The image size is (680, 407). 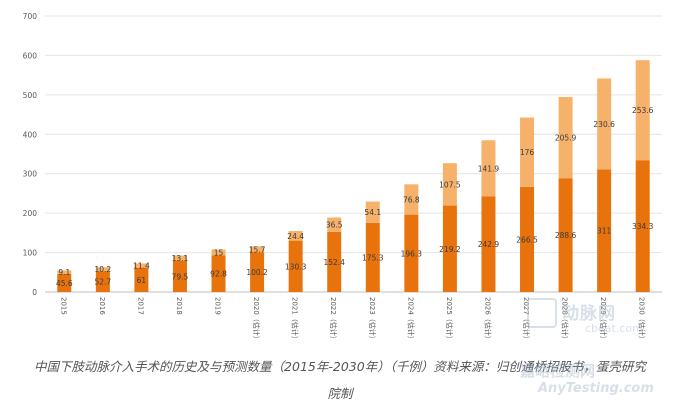 I want to click on data-label-lower: 45.6, so click(x=64, y=283).